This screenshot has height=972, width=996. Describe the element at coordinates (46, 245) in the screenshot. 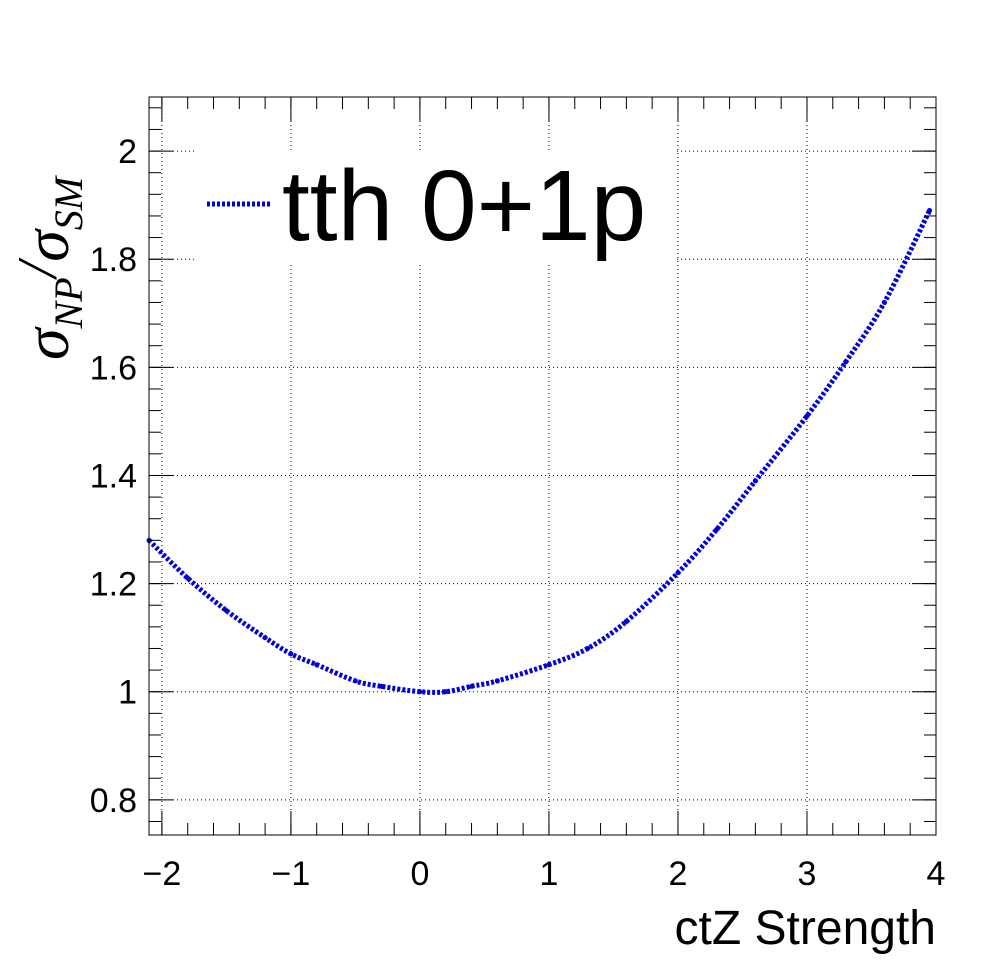

I see `y-label-symbol-2: σ` at that location.